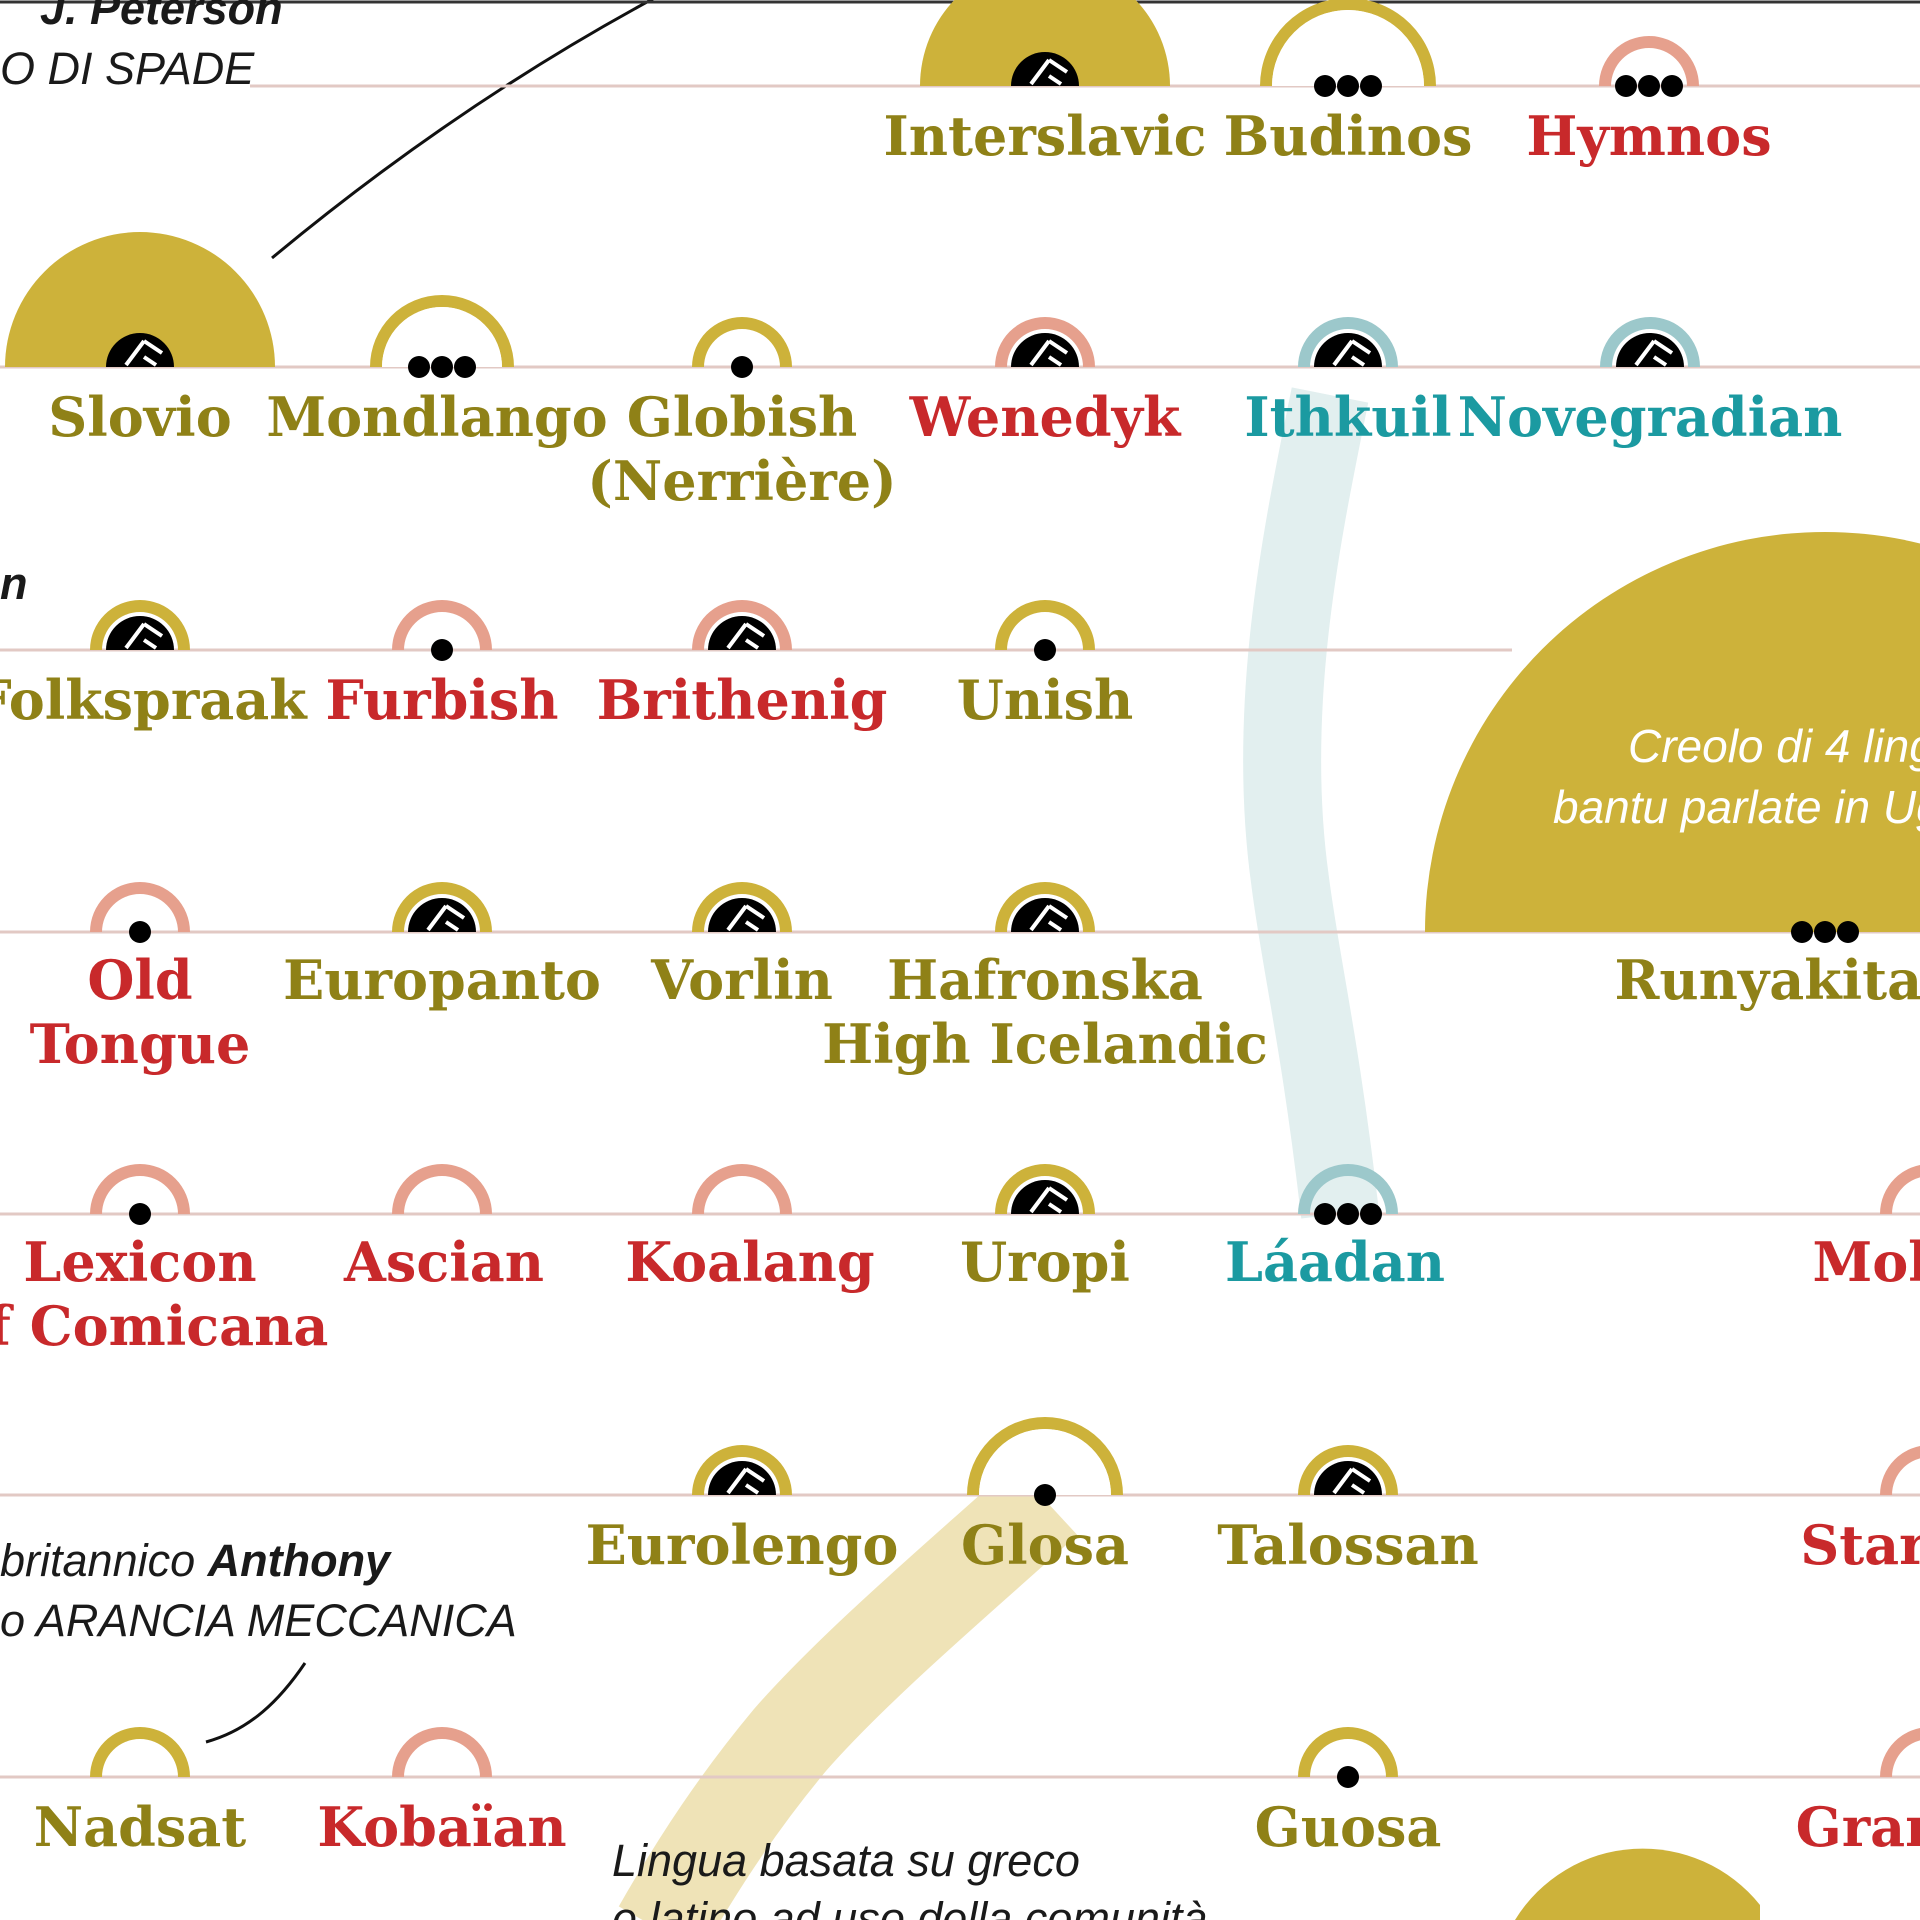 The image size is (1920, 1920). Describe the element at coordinates (1857, 1827) in the screenshot. I see `language-label-line: Gran` at that location.